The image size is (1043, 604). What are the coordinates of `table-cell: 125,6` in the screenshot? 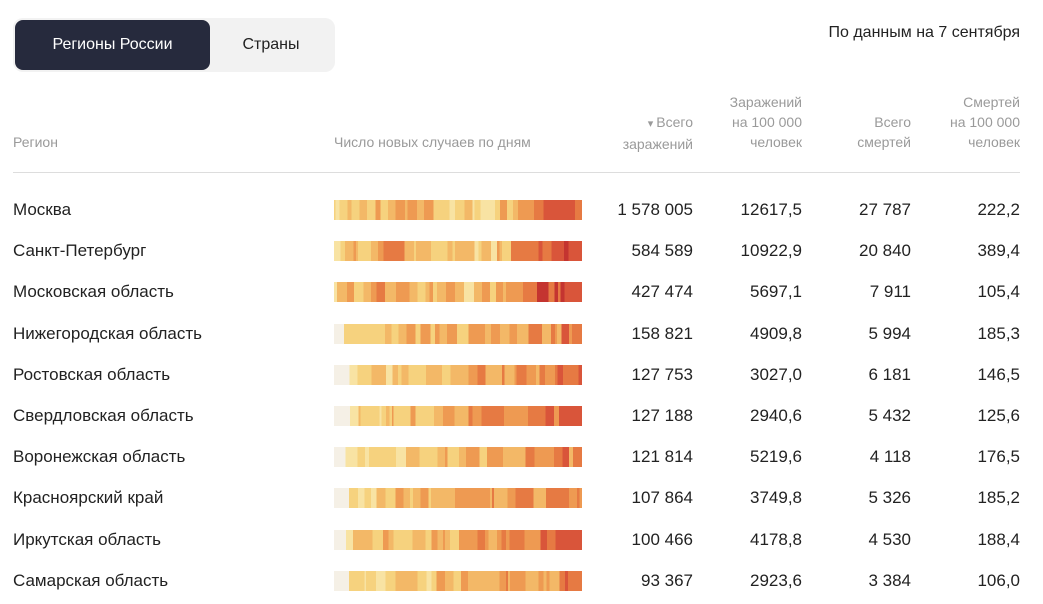 It's located at (998, 415).